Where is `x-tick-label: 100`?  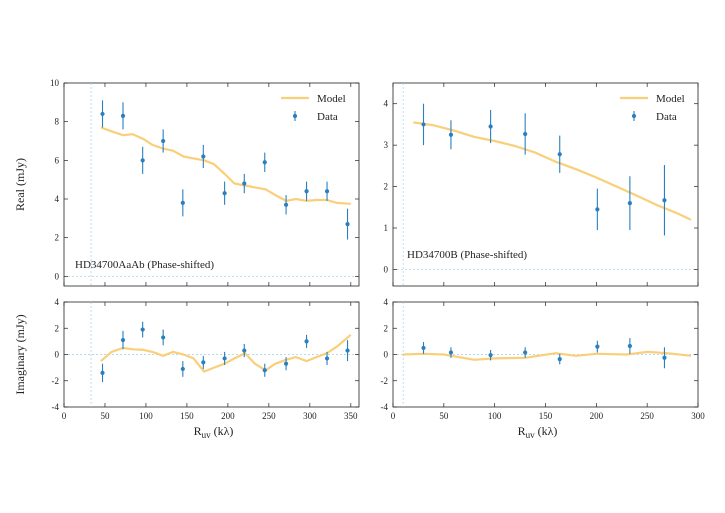
x-tick-label: 100 is located at coordinates (495, 416).